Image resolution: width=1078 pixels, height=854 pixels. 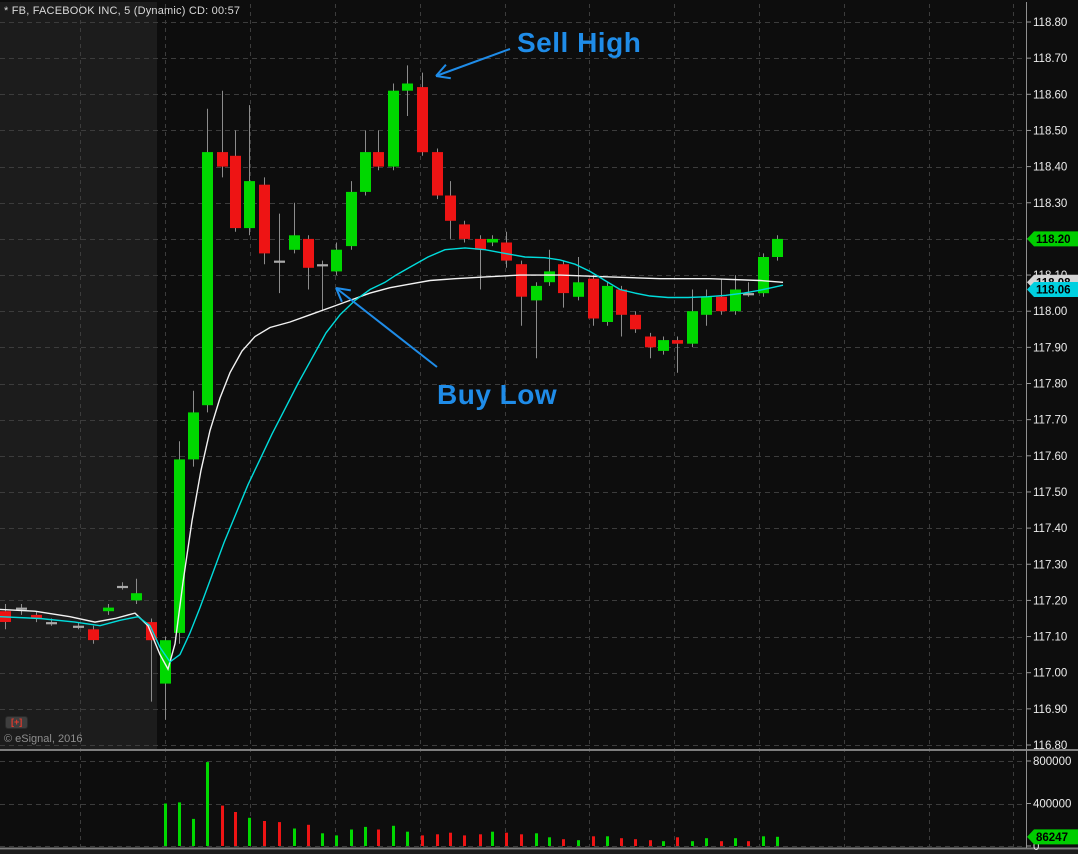 What do you see at coordinates (1050, 638) in the screenshot?
I see `price-tick-label: 117.10` at bounding box center [1050, 638].